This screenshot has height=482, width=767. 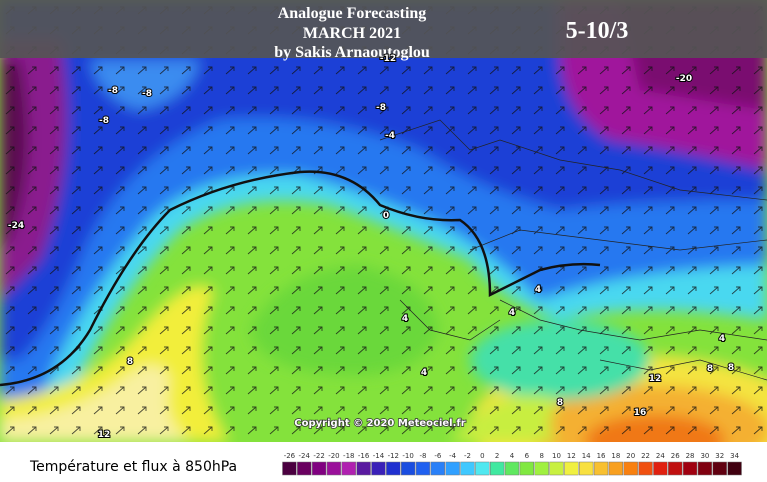 What do you see at coordinates (393, 456) in the screenshot?
I see `scale-label: -12` at bounding box center [393, 456].